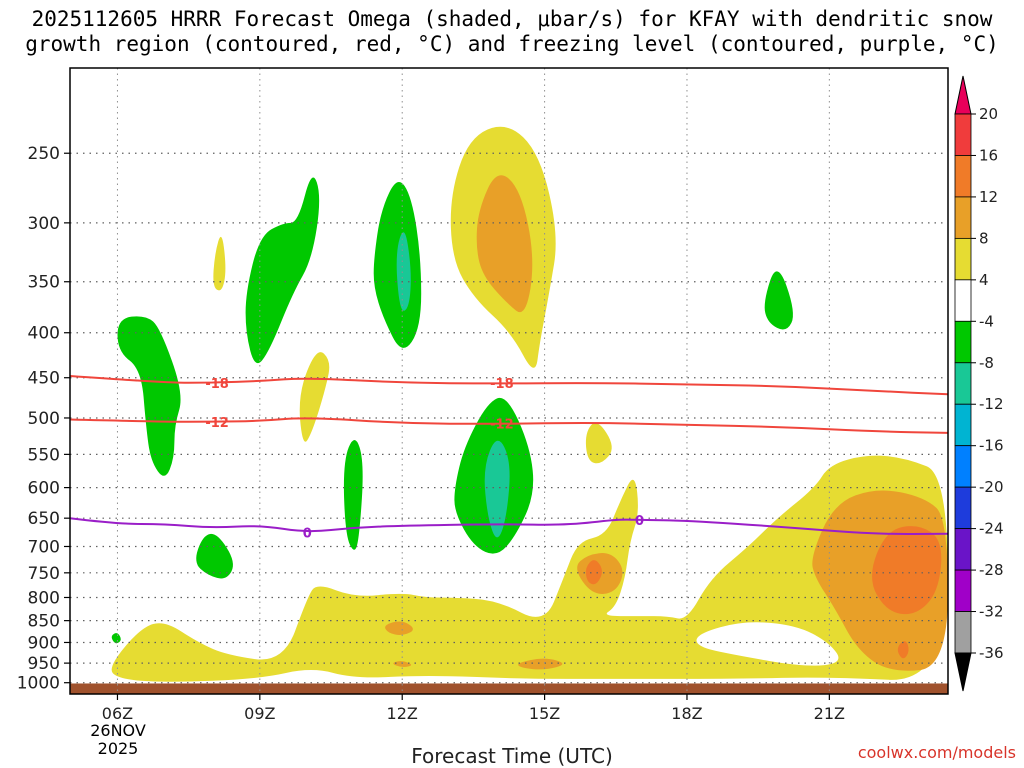  What do you see at coordinates (509, 688) in the screenshot?
I see `ground-layer` at bounding box center [509, 688].